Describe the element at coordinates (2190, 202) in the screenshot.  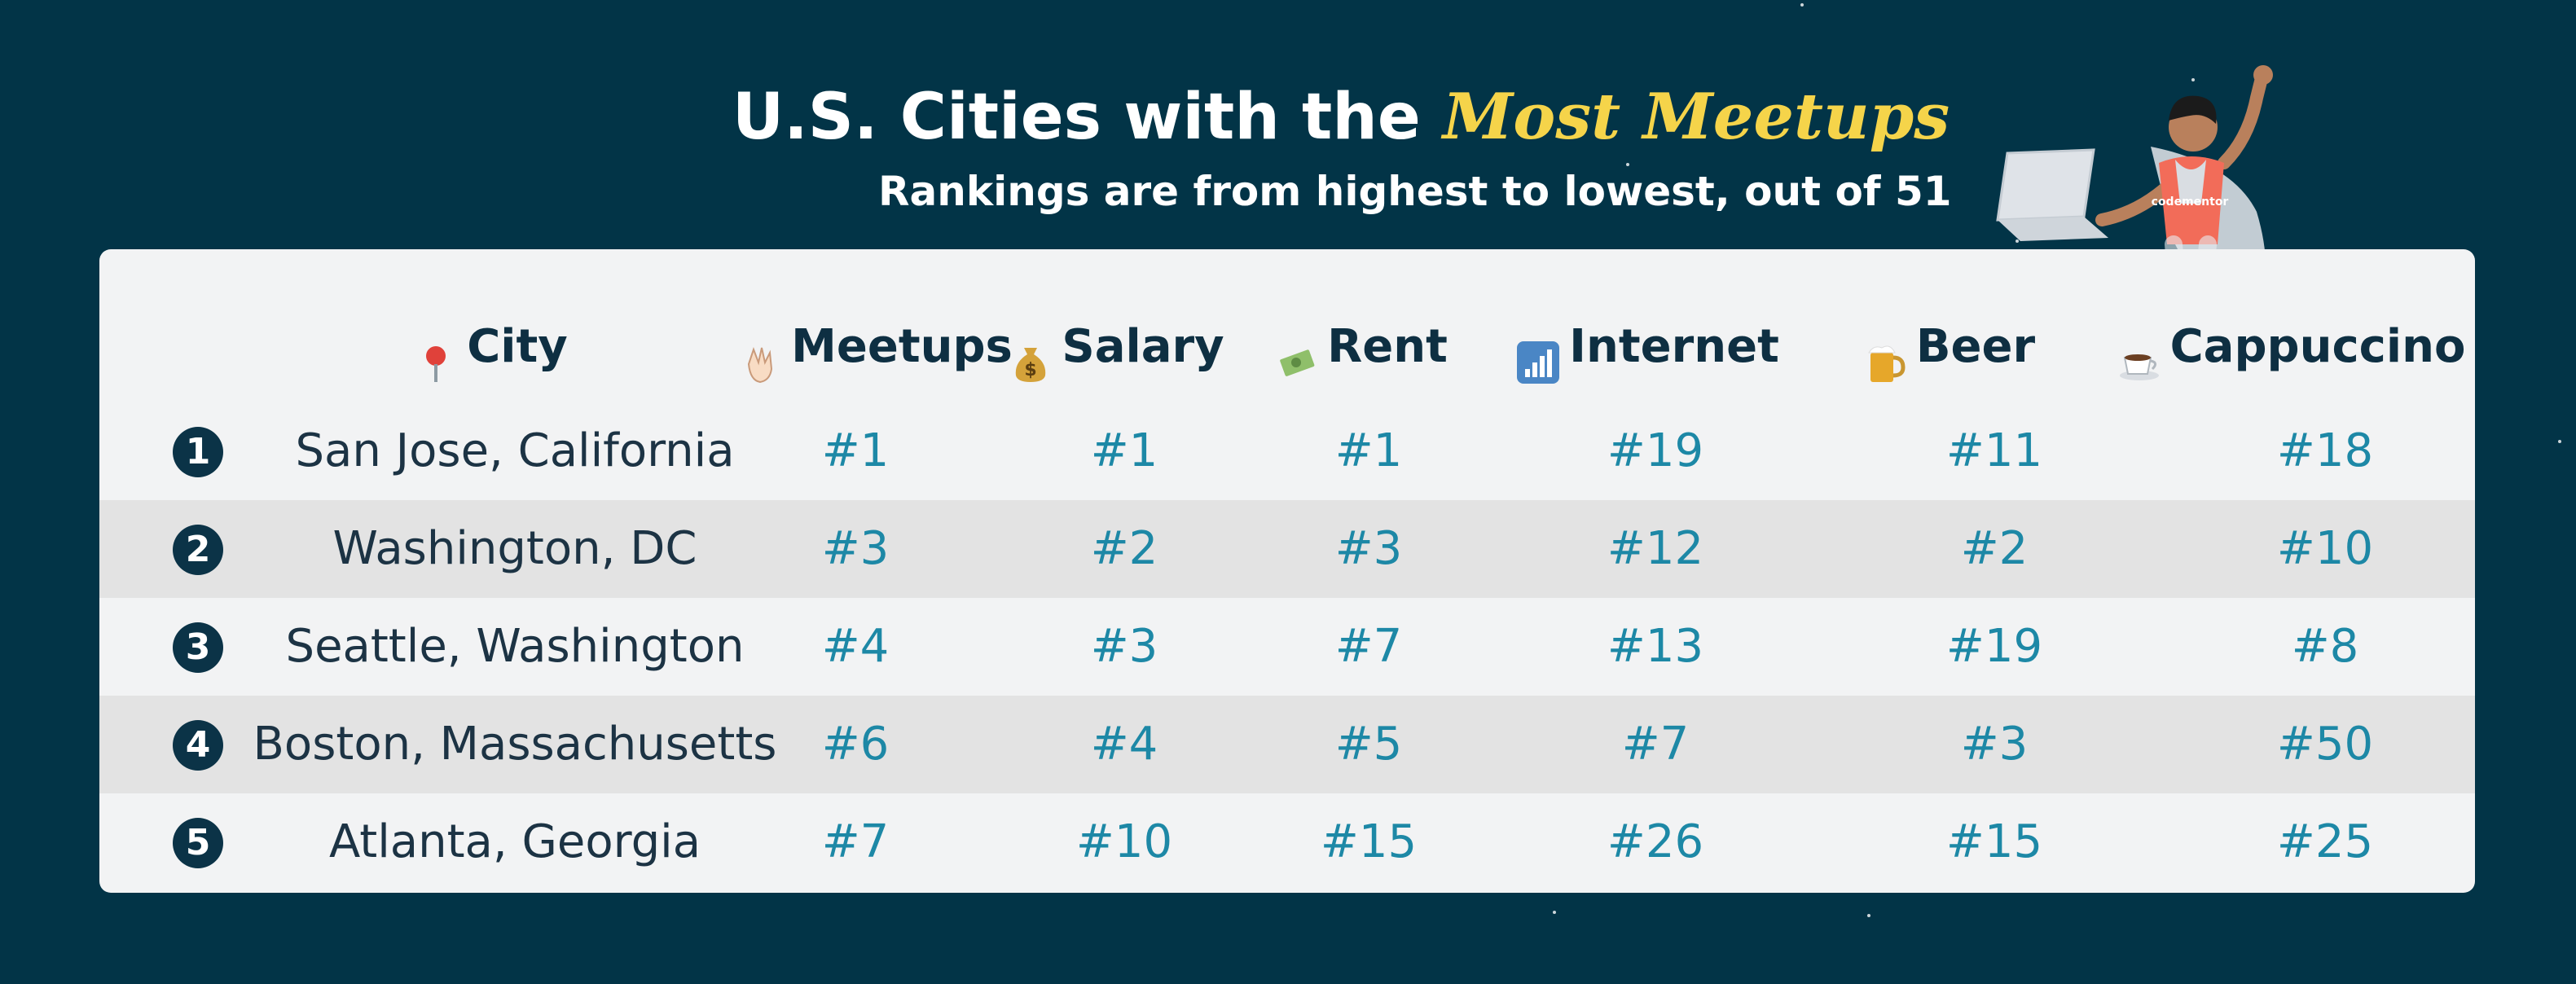
I see `svg-text: codementor` at that location.